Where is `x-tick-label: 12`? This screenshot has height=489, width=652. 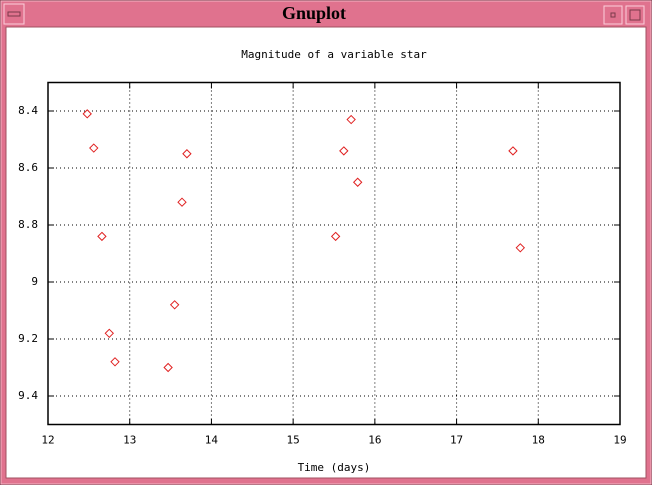
x-tick-label: 12 is located at coordinates (47, 440).